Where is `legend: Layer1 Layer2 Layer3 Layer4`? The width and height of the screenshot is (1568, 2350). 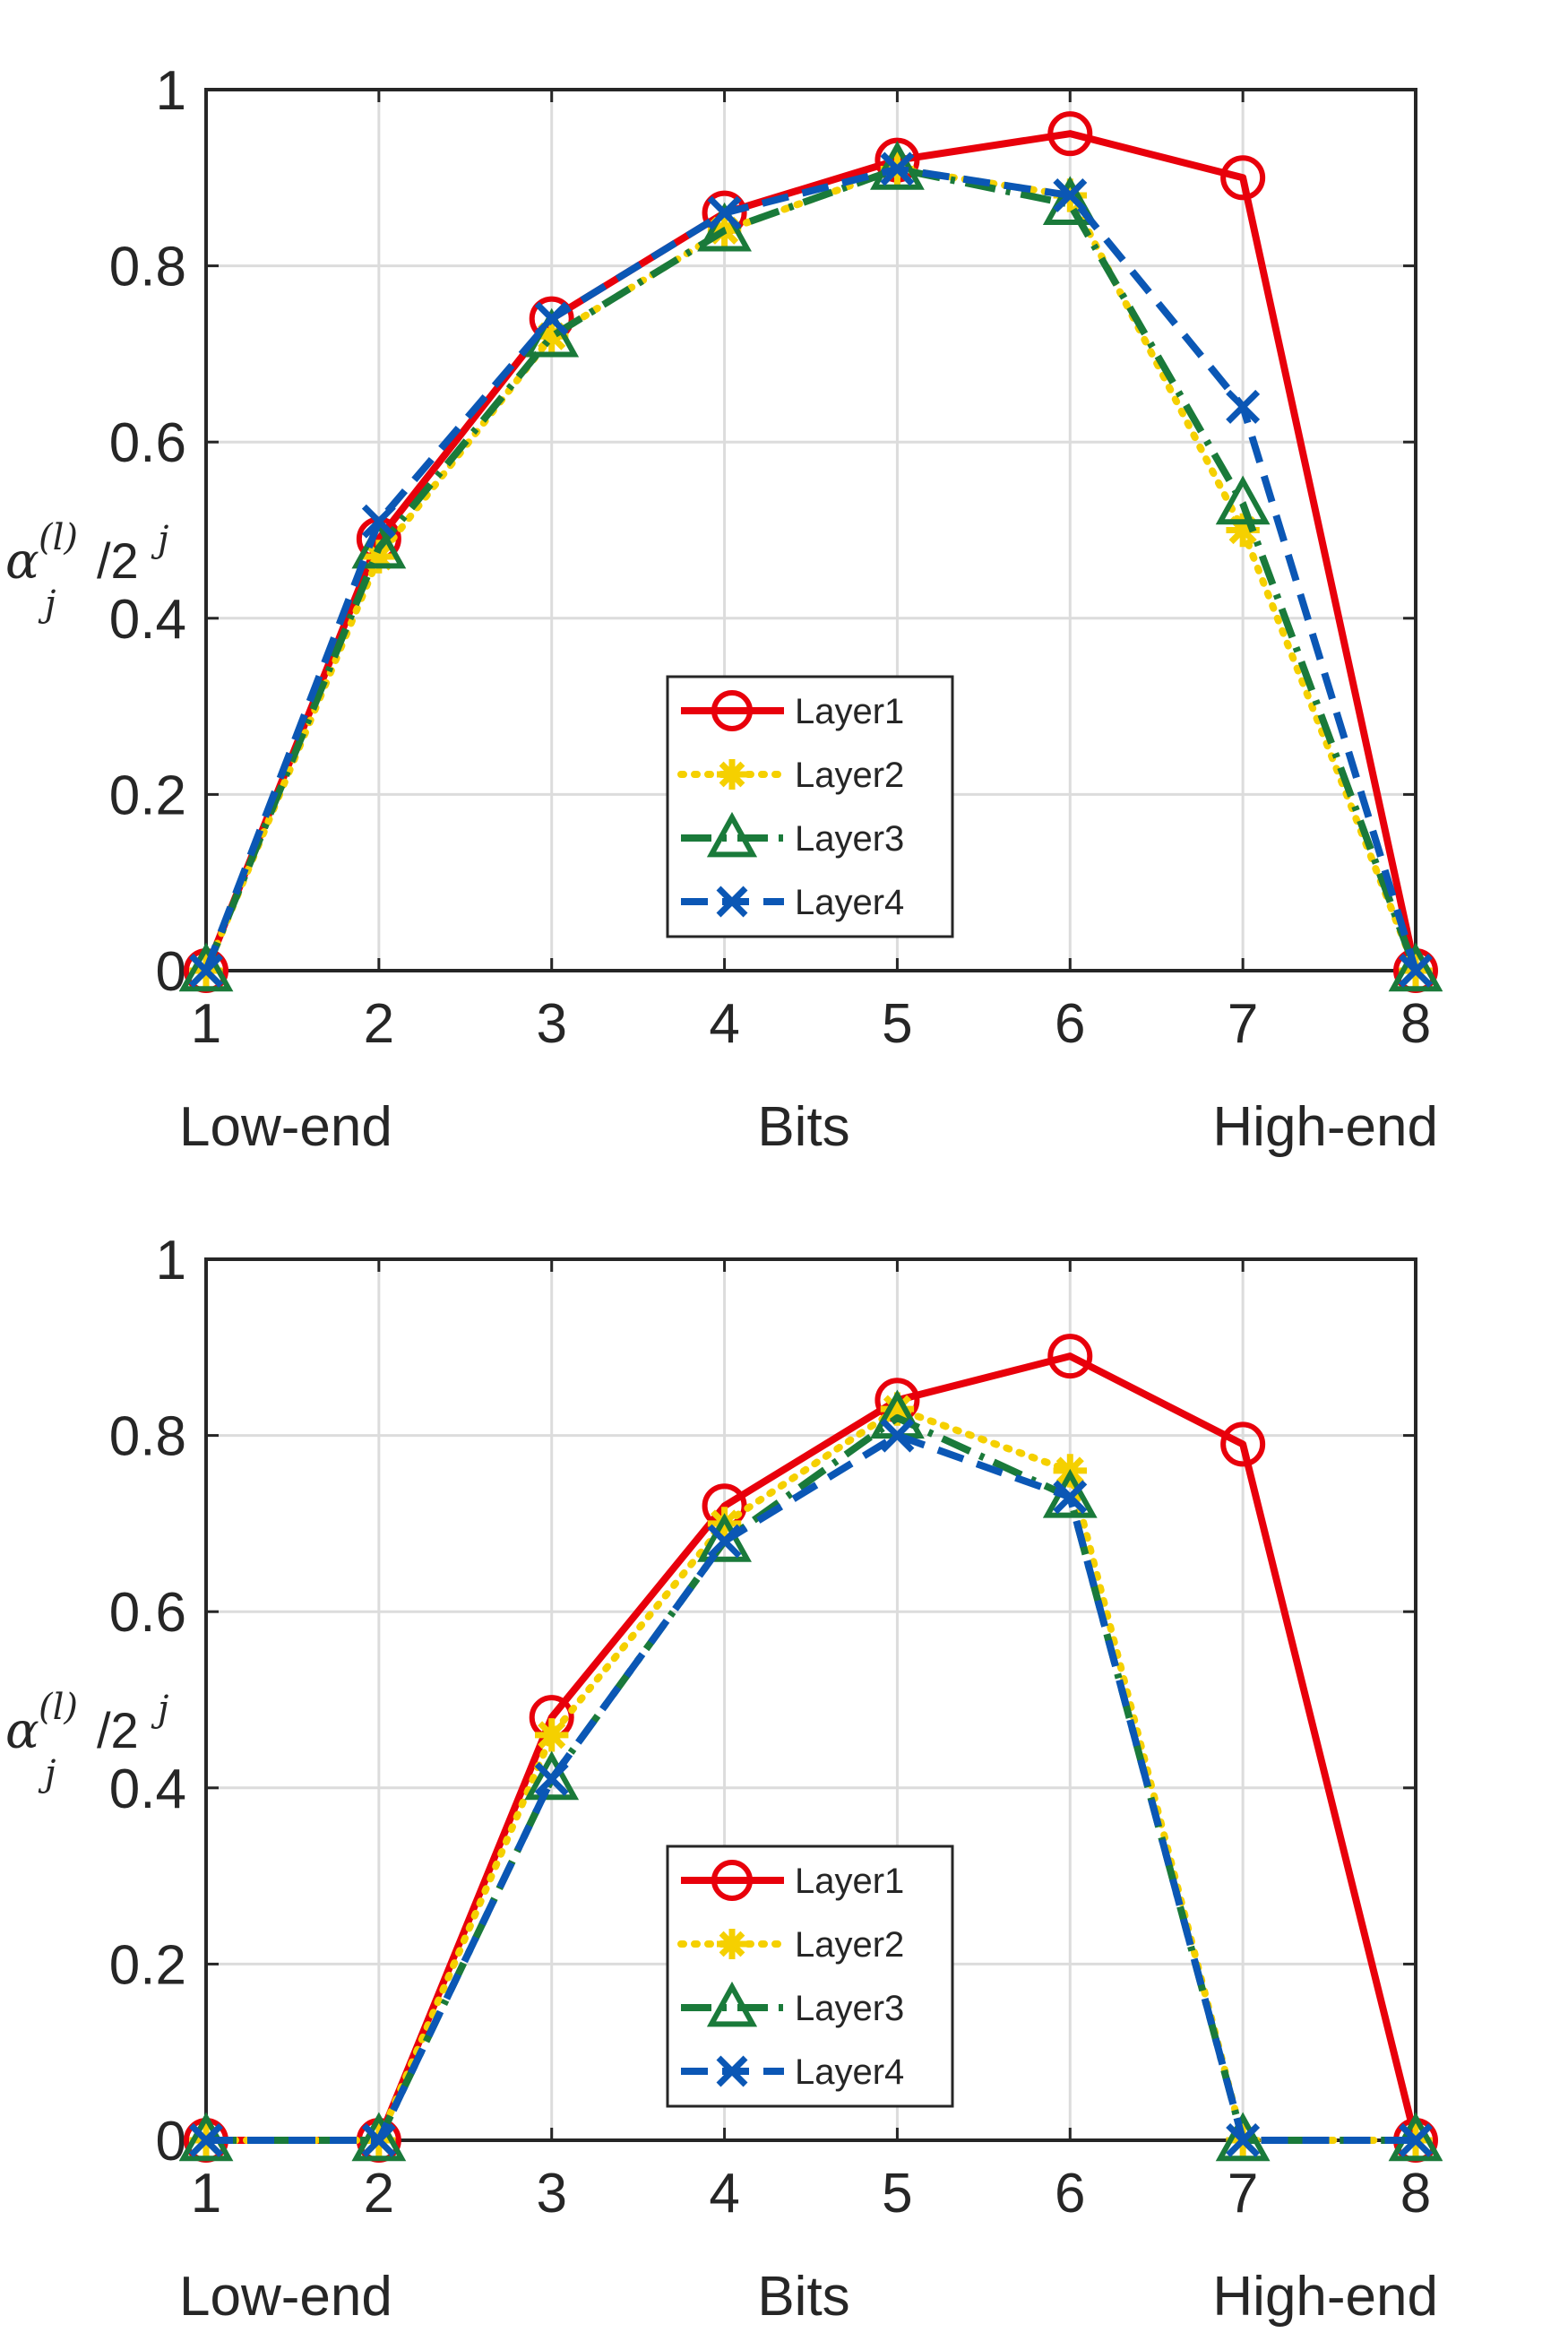
legend: Layer1 Layer2 Layer3 Layer4 is located at coordinates (810, 806).